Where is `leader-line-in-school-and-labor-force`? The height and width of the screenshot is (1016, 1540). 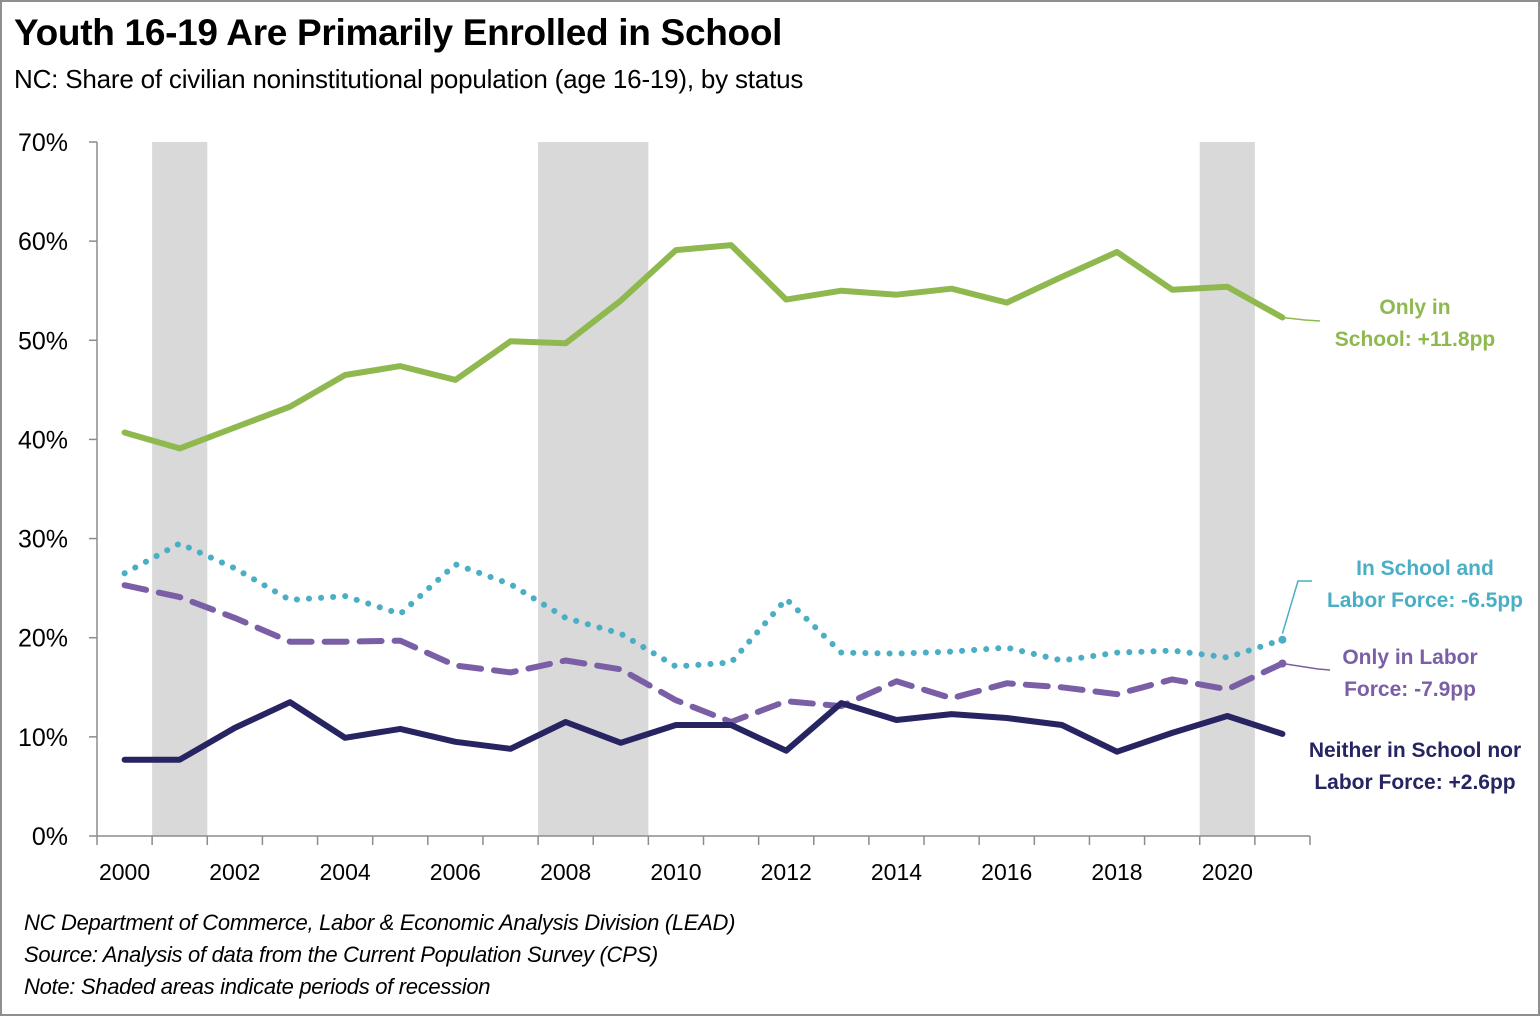
leader-line-in-school-and-labor-force is located at coordinates (1296, 607).